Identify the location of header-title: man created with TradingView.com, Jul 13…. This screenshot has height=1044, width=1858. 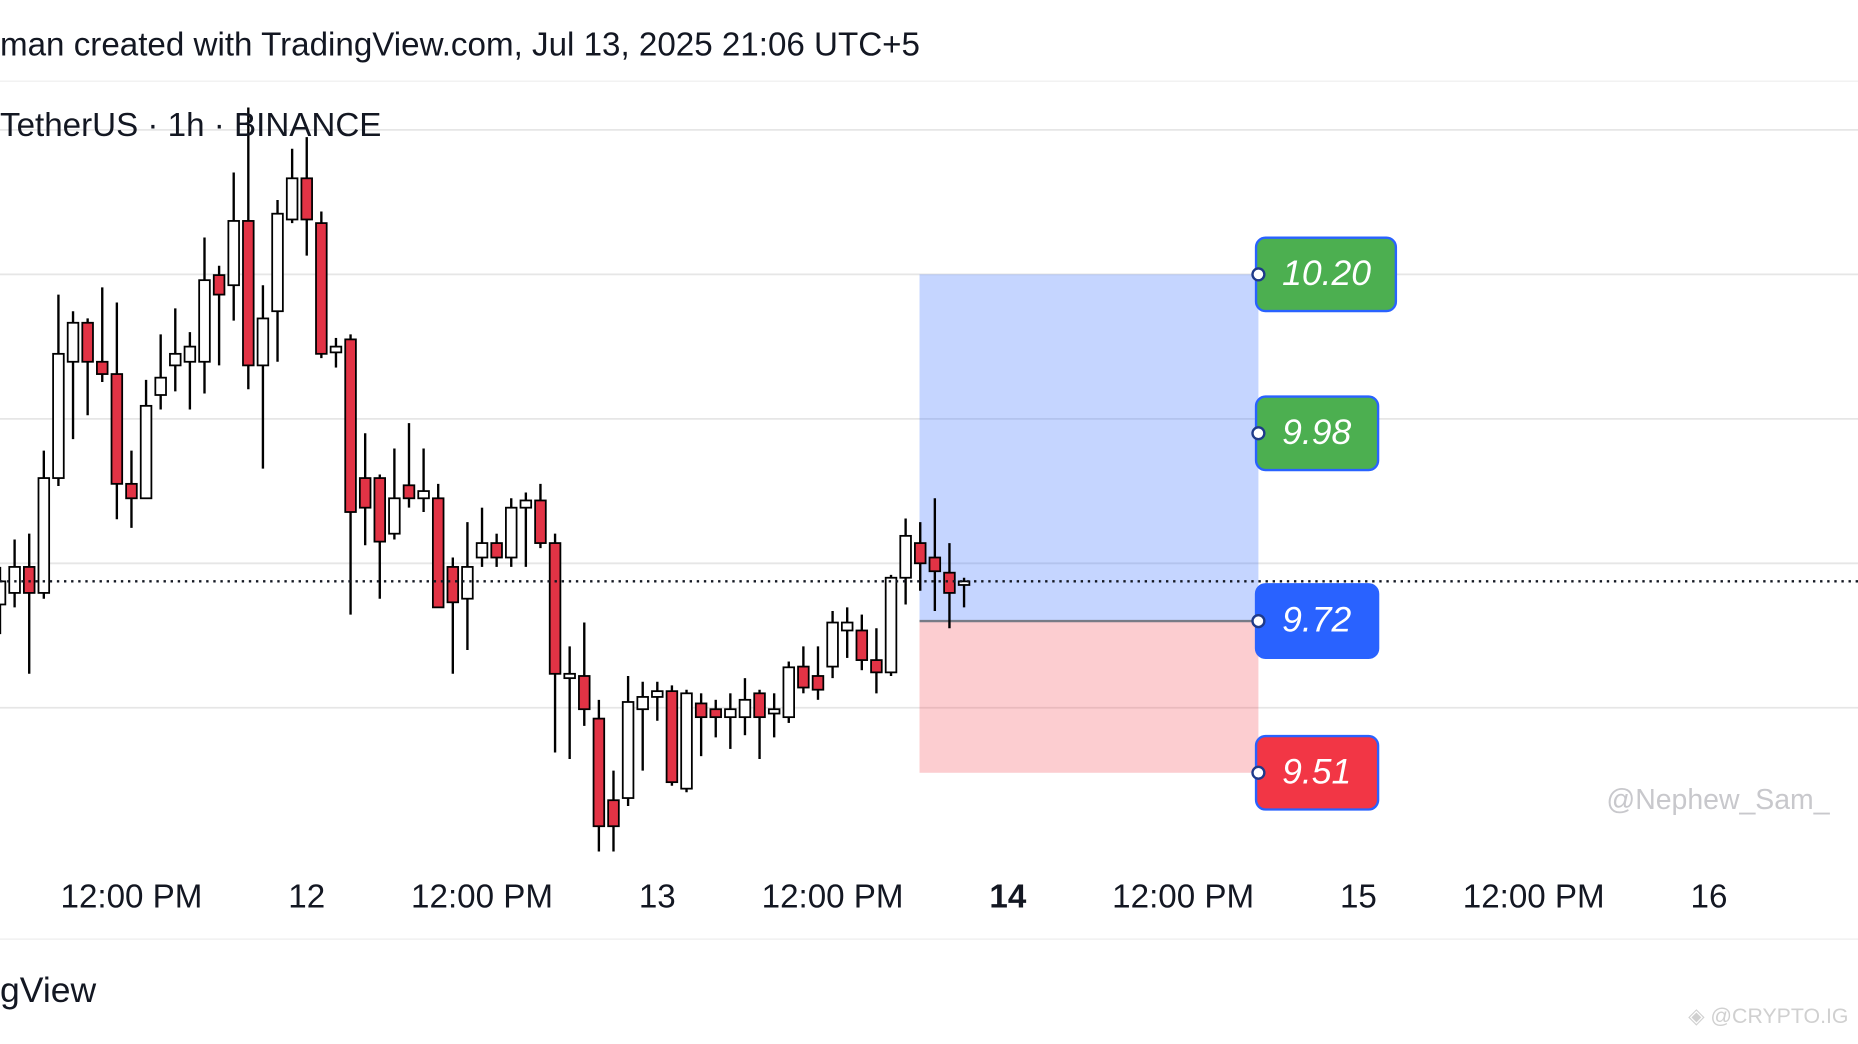
(460, 45).